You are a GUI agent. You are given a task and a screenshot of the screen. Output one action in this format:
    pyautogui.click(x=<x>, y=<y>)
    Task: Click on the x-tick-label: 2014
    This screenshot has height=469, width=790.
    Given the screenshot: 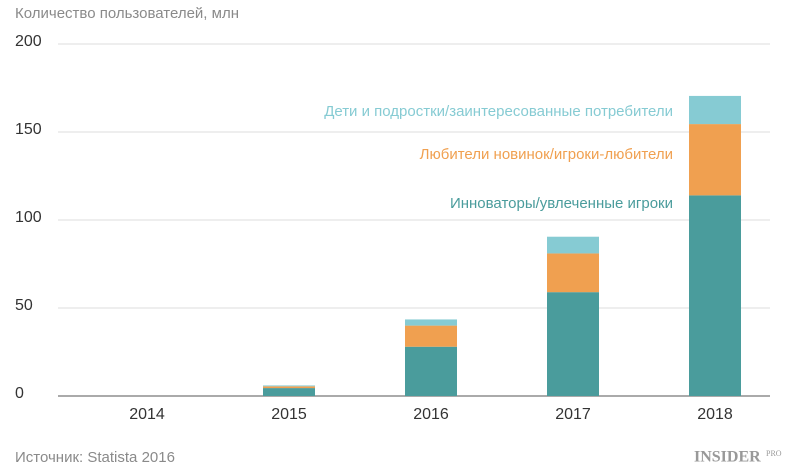 What is the action you would take?
    pyautogui.click(x=147, y=414)
    